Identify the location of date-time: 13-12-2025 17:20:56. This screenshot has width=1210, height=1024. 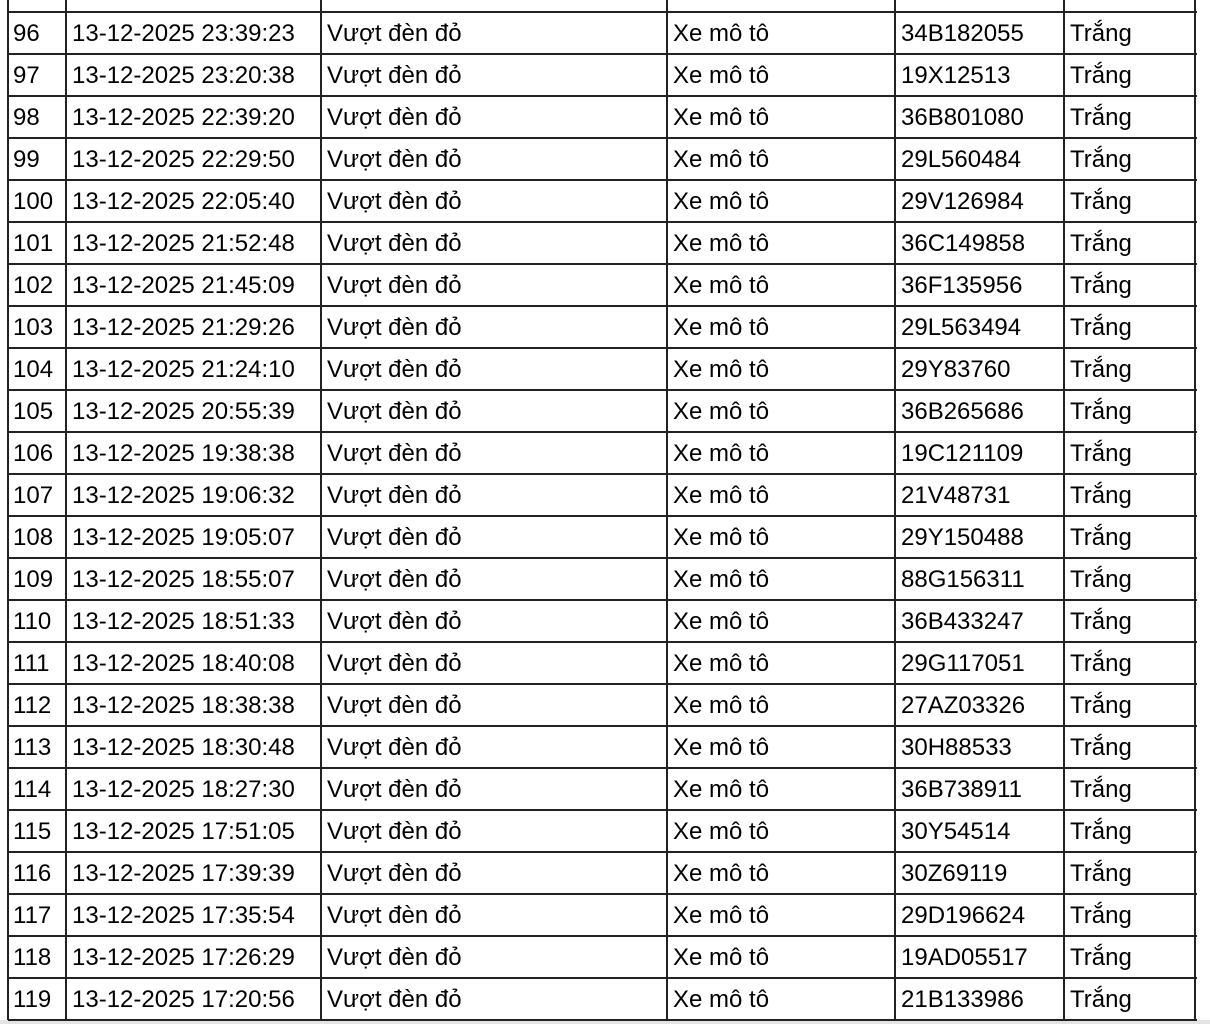
(183, 999).